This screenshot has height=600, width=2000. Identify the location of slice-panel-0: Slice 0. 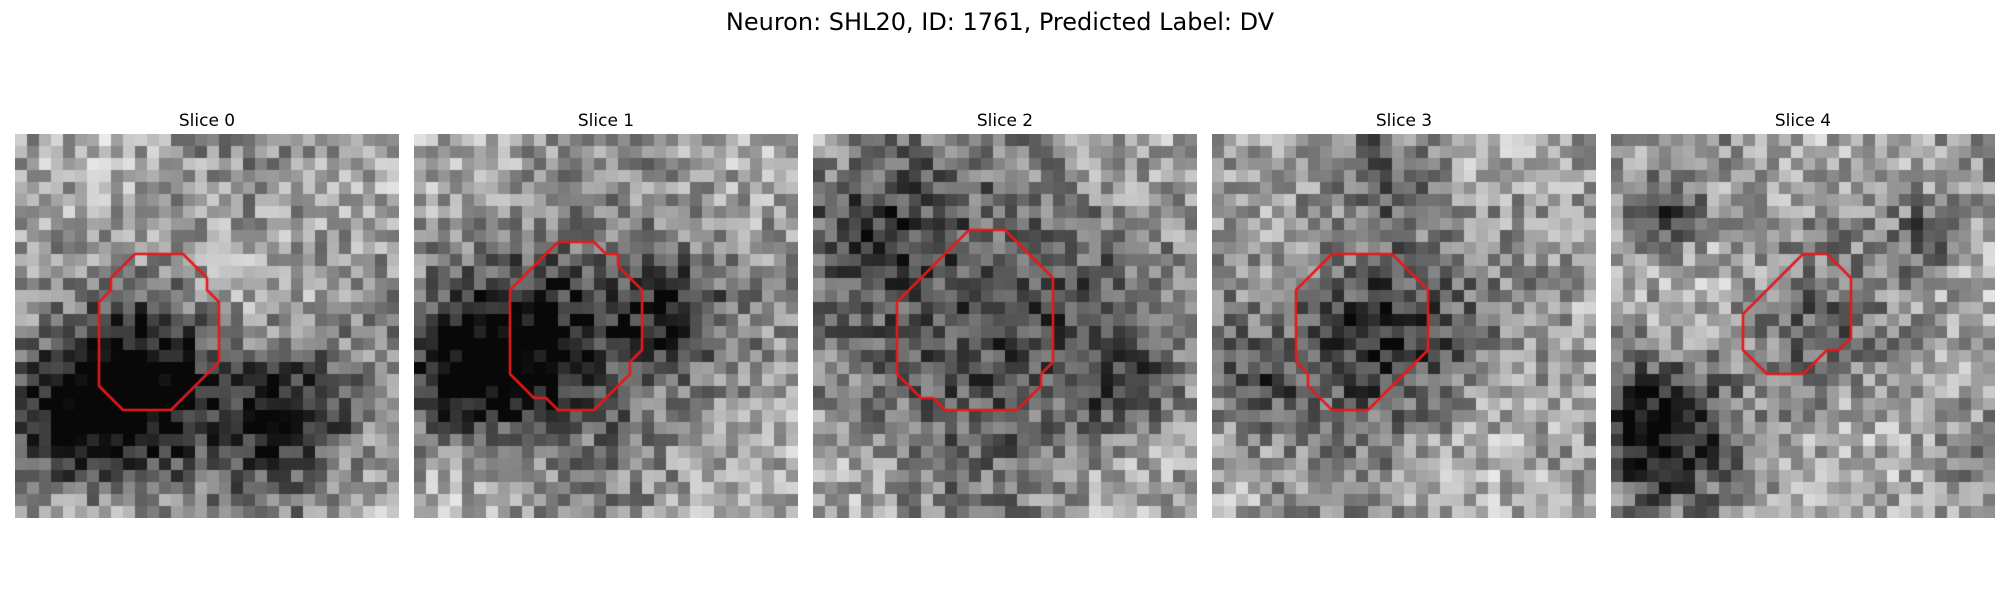
(207, 313).